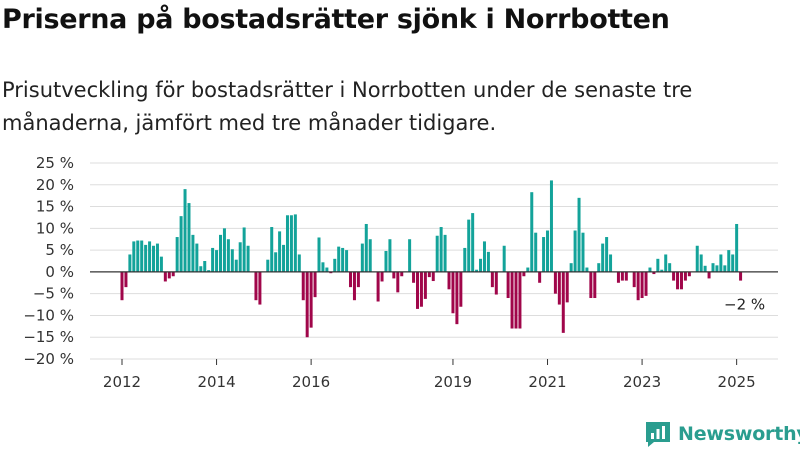 The image size is (800, 450). What do you see at coordinates (48, 359) in the screenshot?
I see `y-tick-label: −20 %` at bounding box center [48, 359].